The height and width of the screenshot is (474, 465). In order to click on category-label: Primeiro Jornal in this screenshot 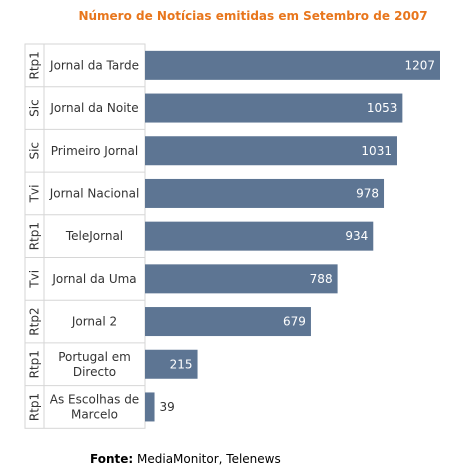, I will do `click(94, 151)`.